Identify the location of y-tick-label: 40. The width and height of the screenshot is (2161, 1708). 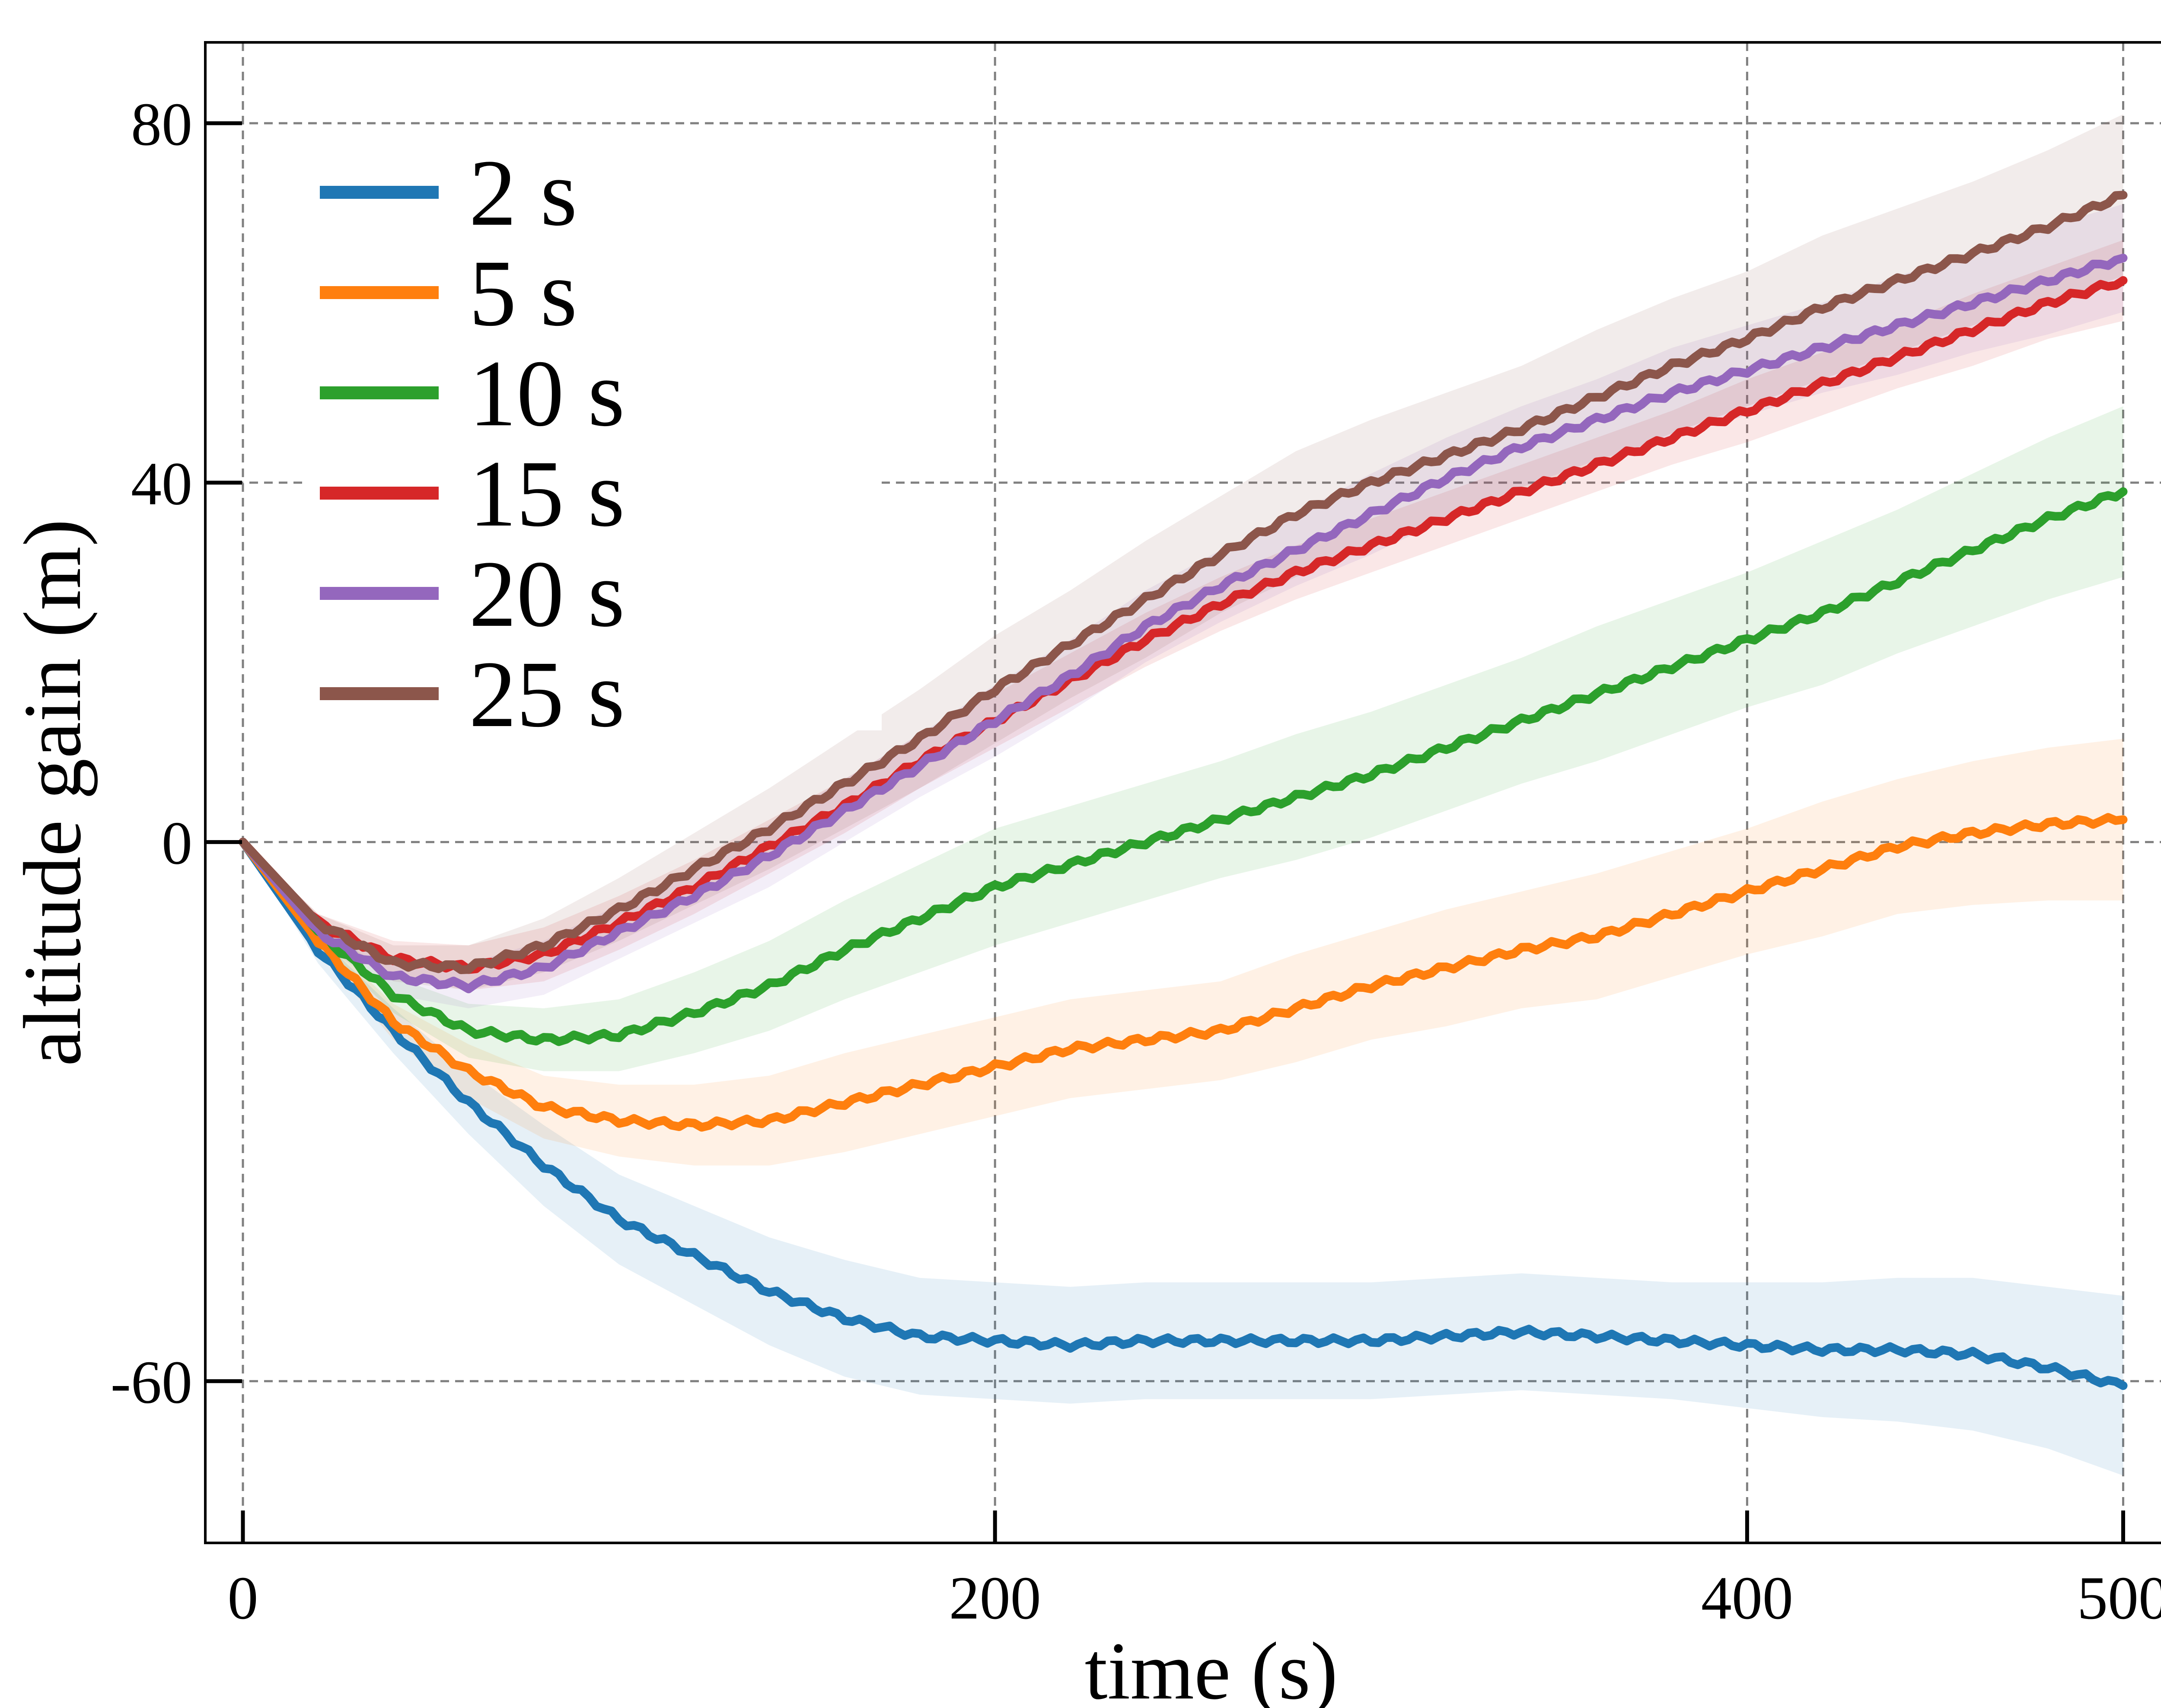
(161, 483).